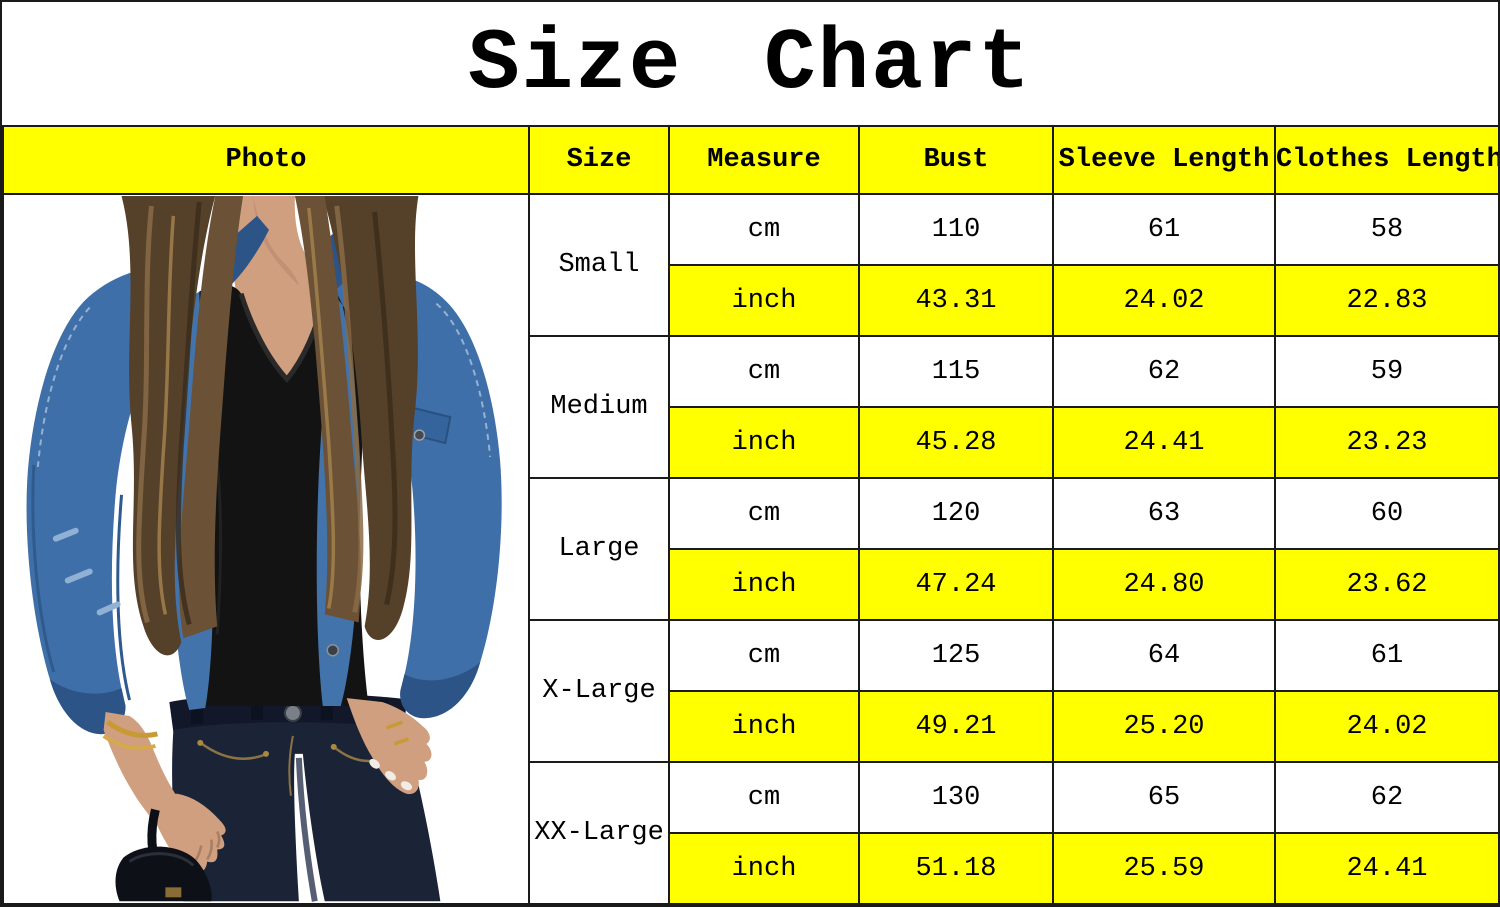  I want to click on clothes-value: 22.83, so click(1387, 300).